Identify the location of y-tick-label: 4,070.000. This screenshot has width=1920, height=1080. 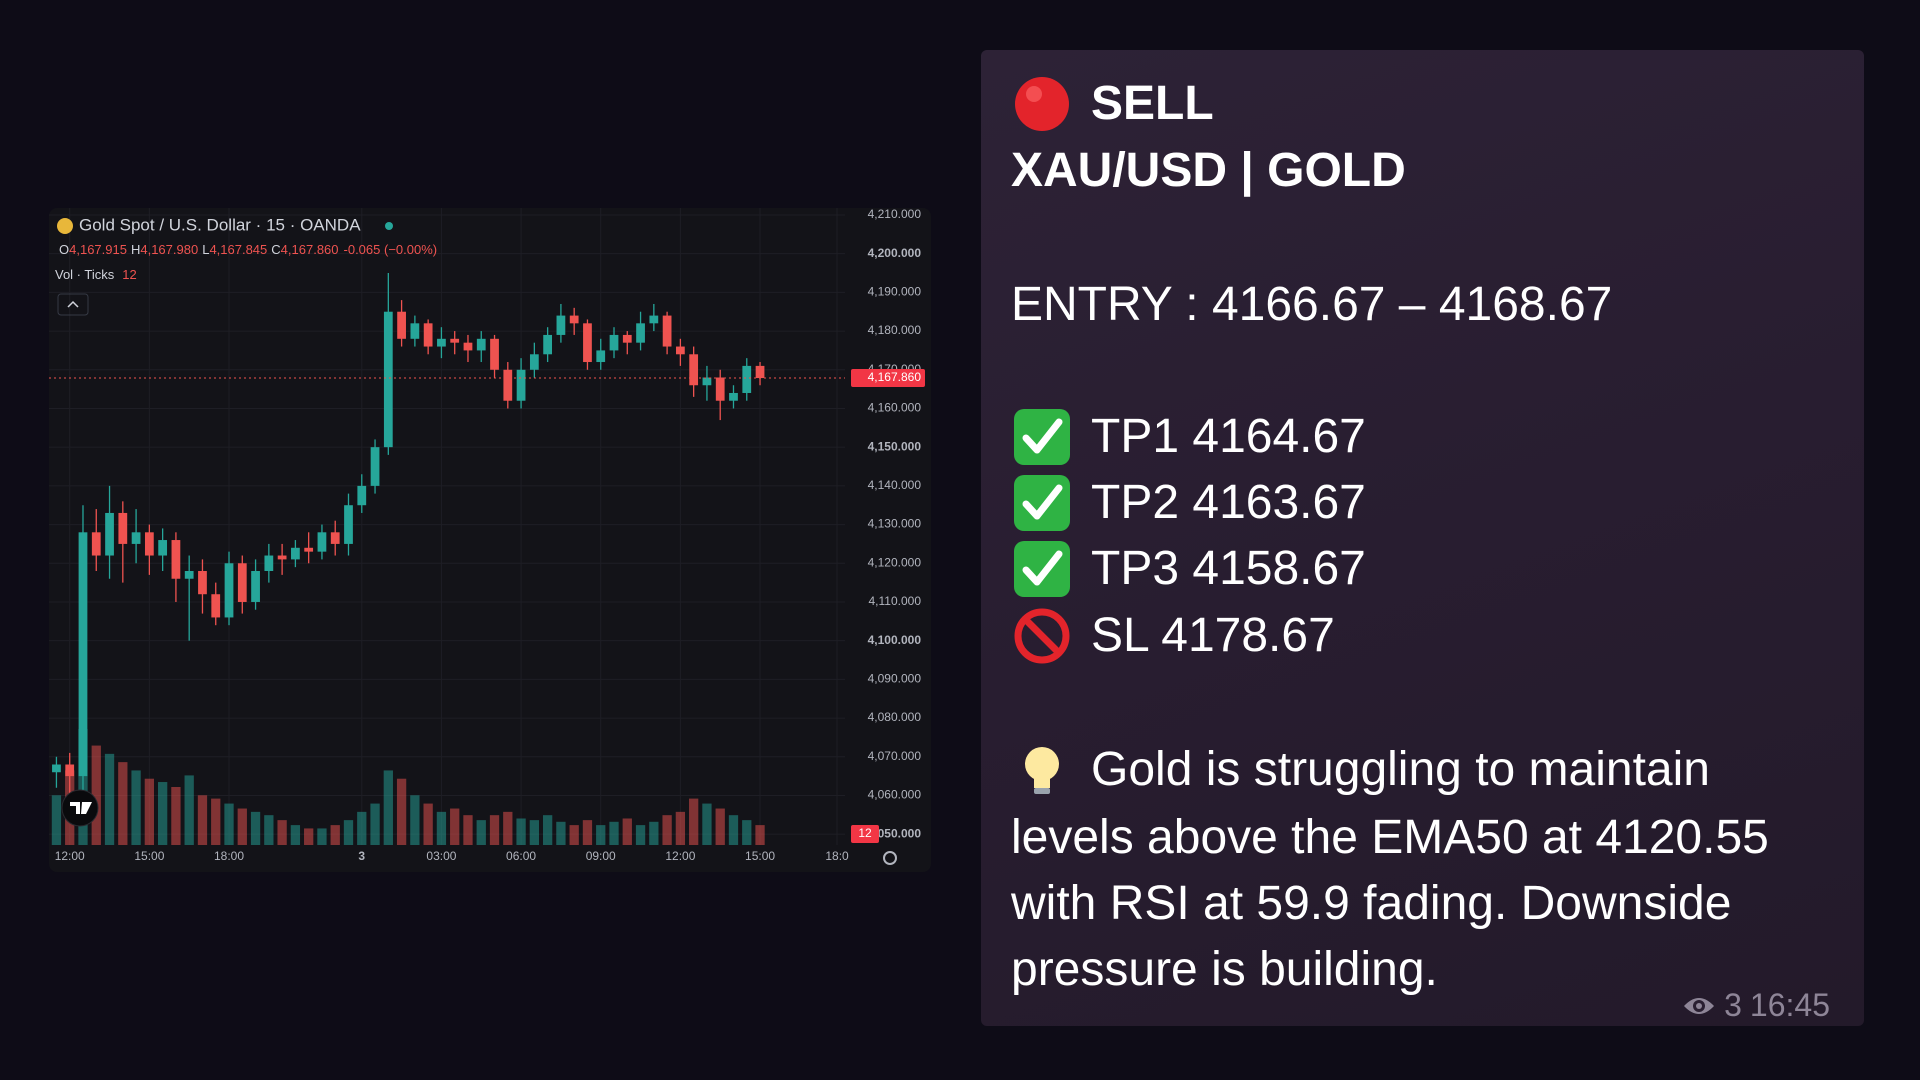
(895, 756).